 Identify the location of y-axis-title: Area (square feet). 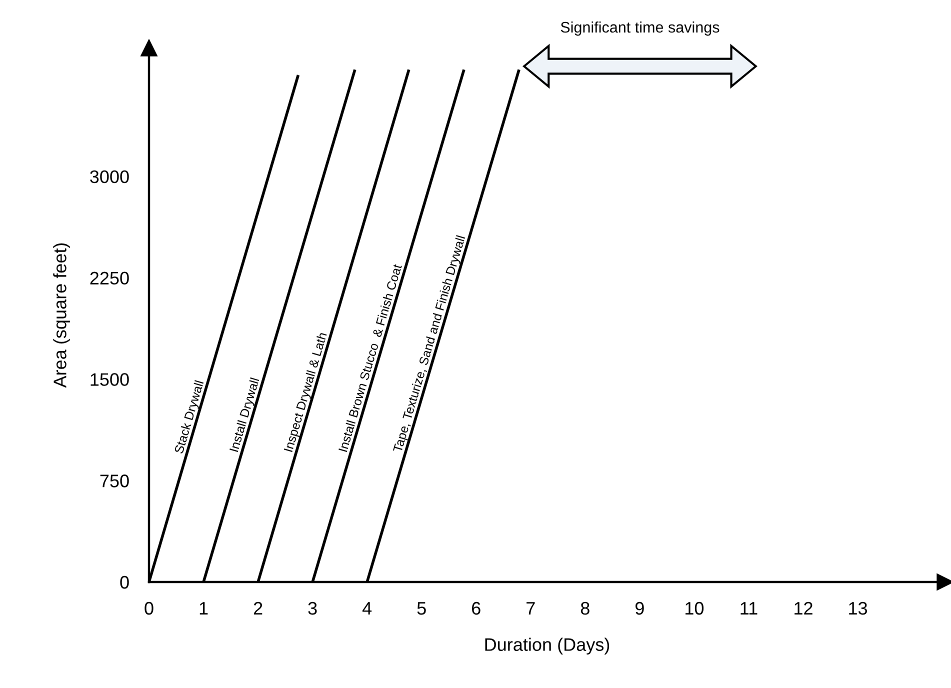
(61, 315).